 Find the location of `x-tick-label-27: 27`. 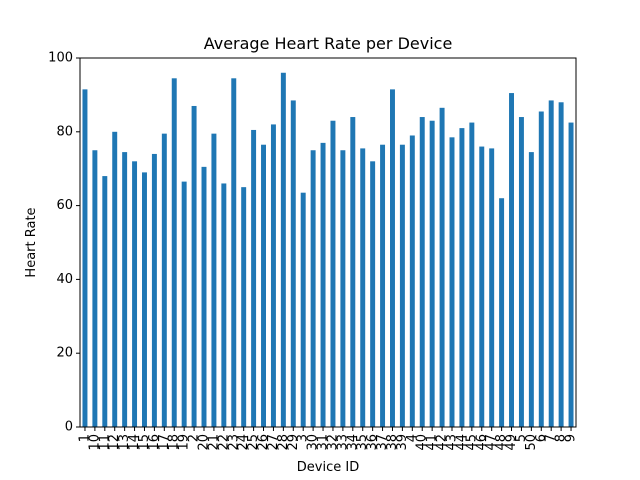

x-tick-label-27: 27 is located at coordinates (273, 442).